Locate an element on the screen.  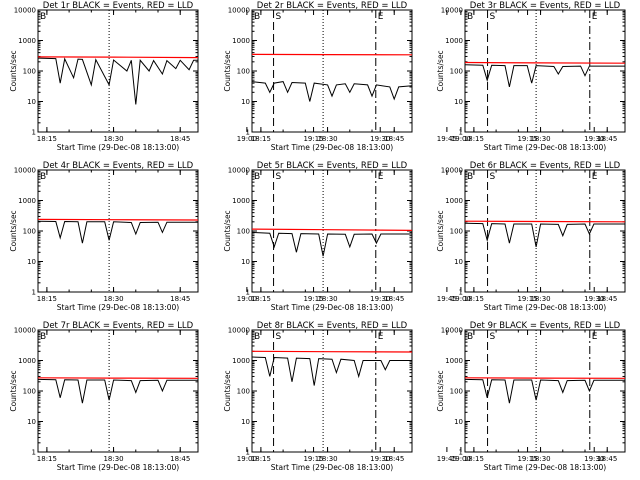
panel-title: Det 1r BLACK = Events, RED = LLD is located at coordinates (118, 6).